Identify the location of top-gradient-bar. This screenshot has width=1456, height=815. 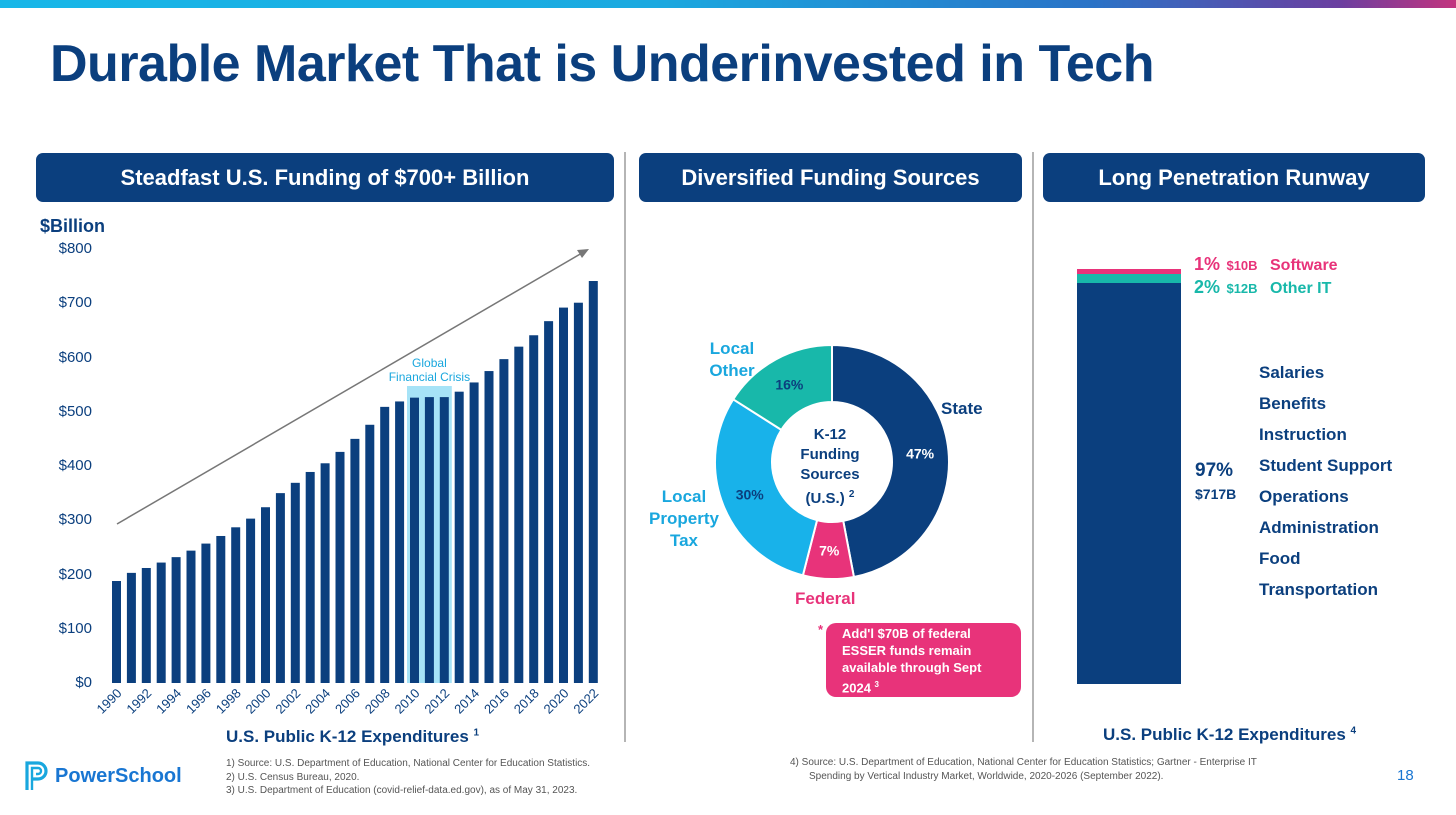
(728, 4).